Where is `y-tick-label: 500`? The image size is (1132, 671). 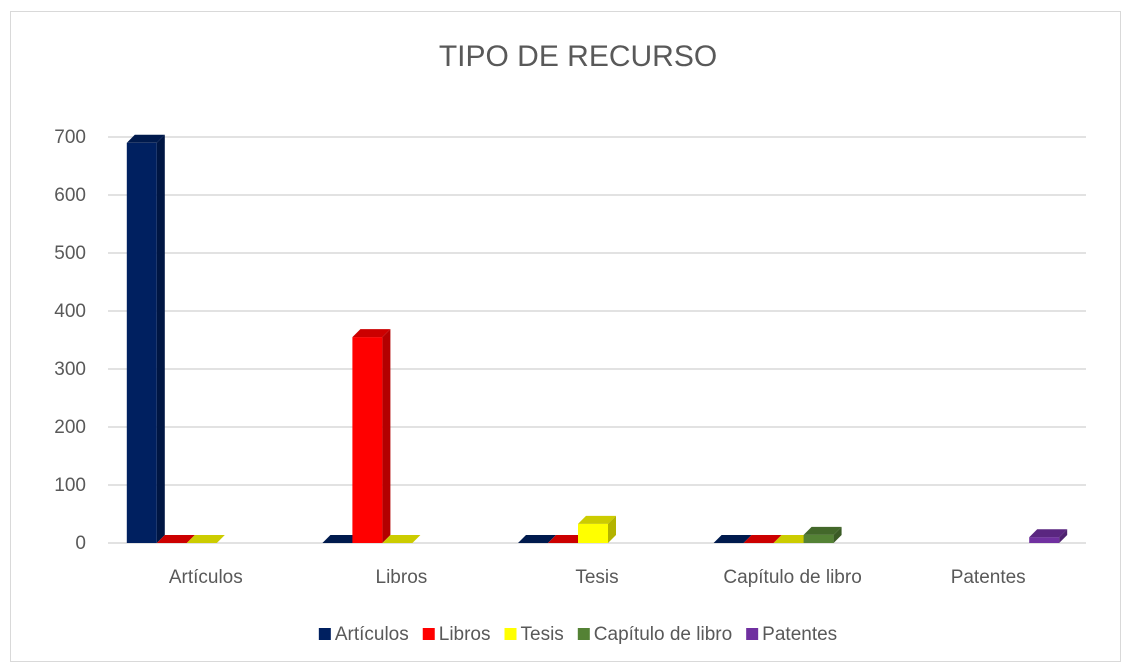
y-tick-label: 500 is located at coordinates (70, 253).